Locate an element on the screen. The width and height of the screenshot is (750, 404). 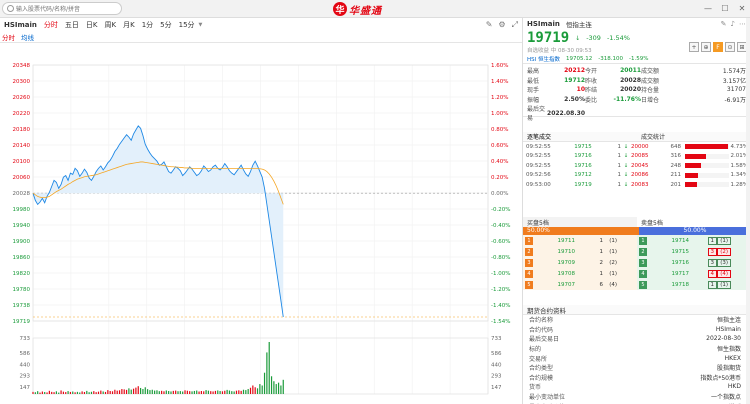
info-row: 最后交易日 2022-08-30 is located at coordinates (636, 339).